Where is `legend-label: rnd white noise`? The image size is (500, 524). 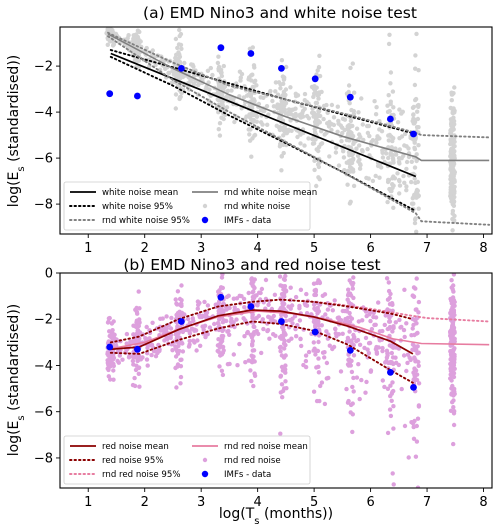
legend-label: rnd white noise is located at coordinates (257, 207).